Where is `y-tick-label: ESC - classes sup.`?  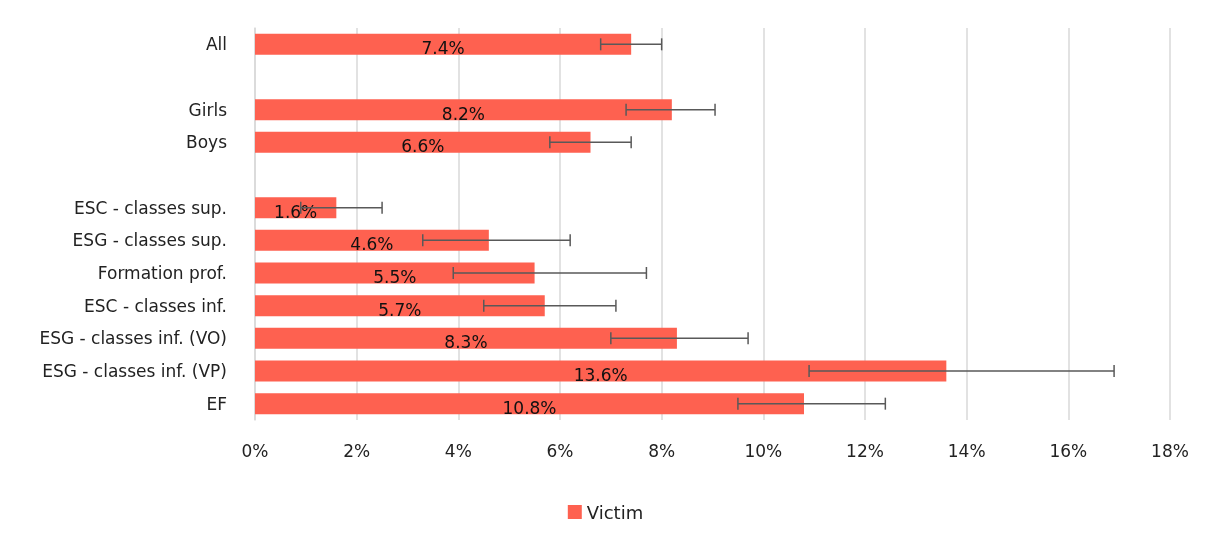
y-tick-label: ESC - classes sup. is located at coordinates (150, 207).